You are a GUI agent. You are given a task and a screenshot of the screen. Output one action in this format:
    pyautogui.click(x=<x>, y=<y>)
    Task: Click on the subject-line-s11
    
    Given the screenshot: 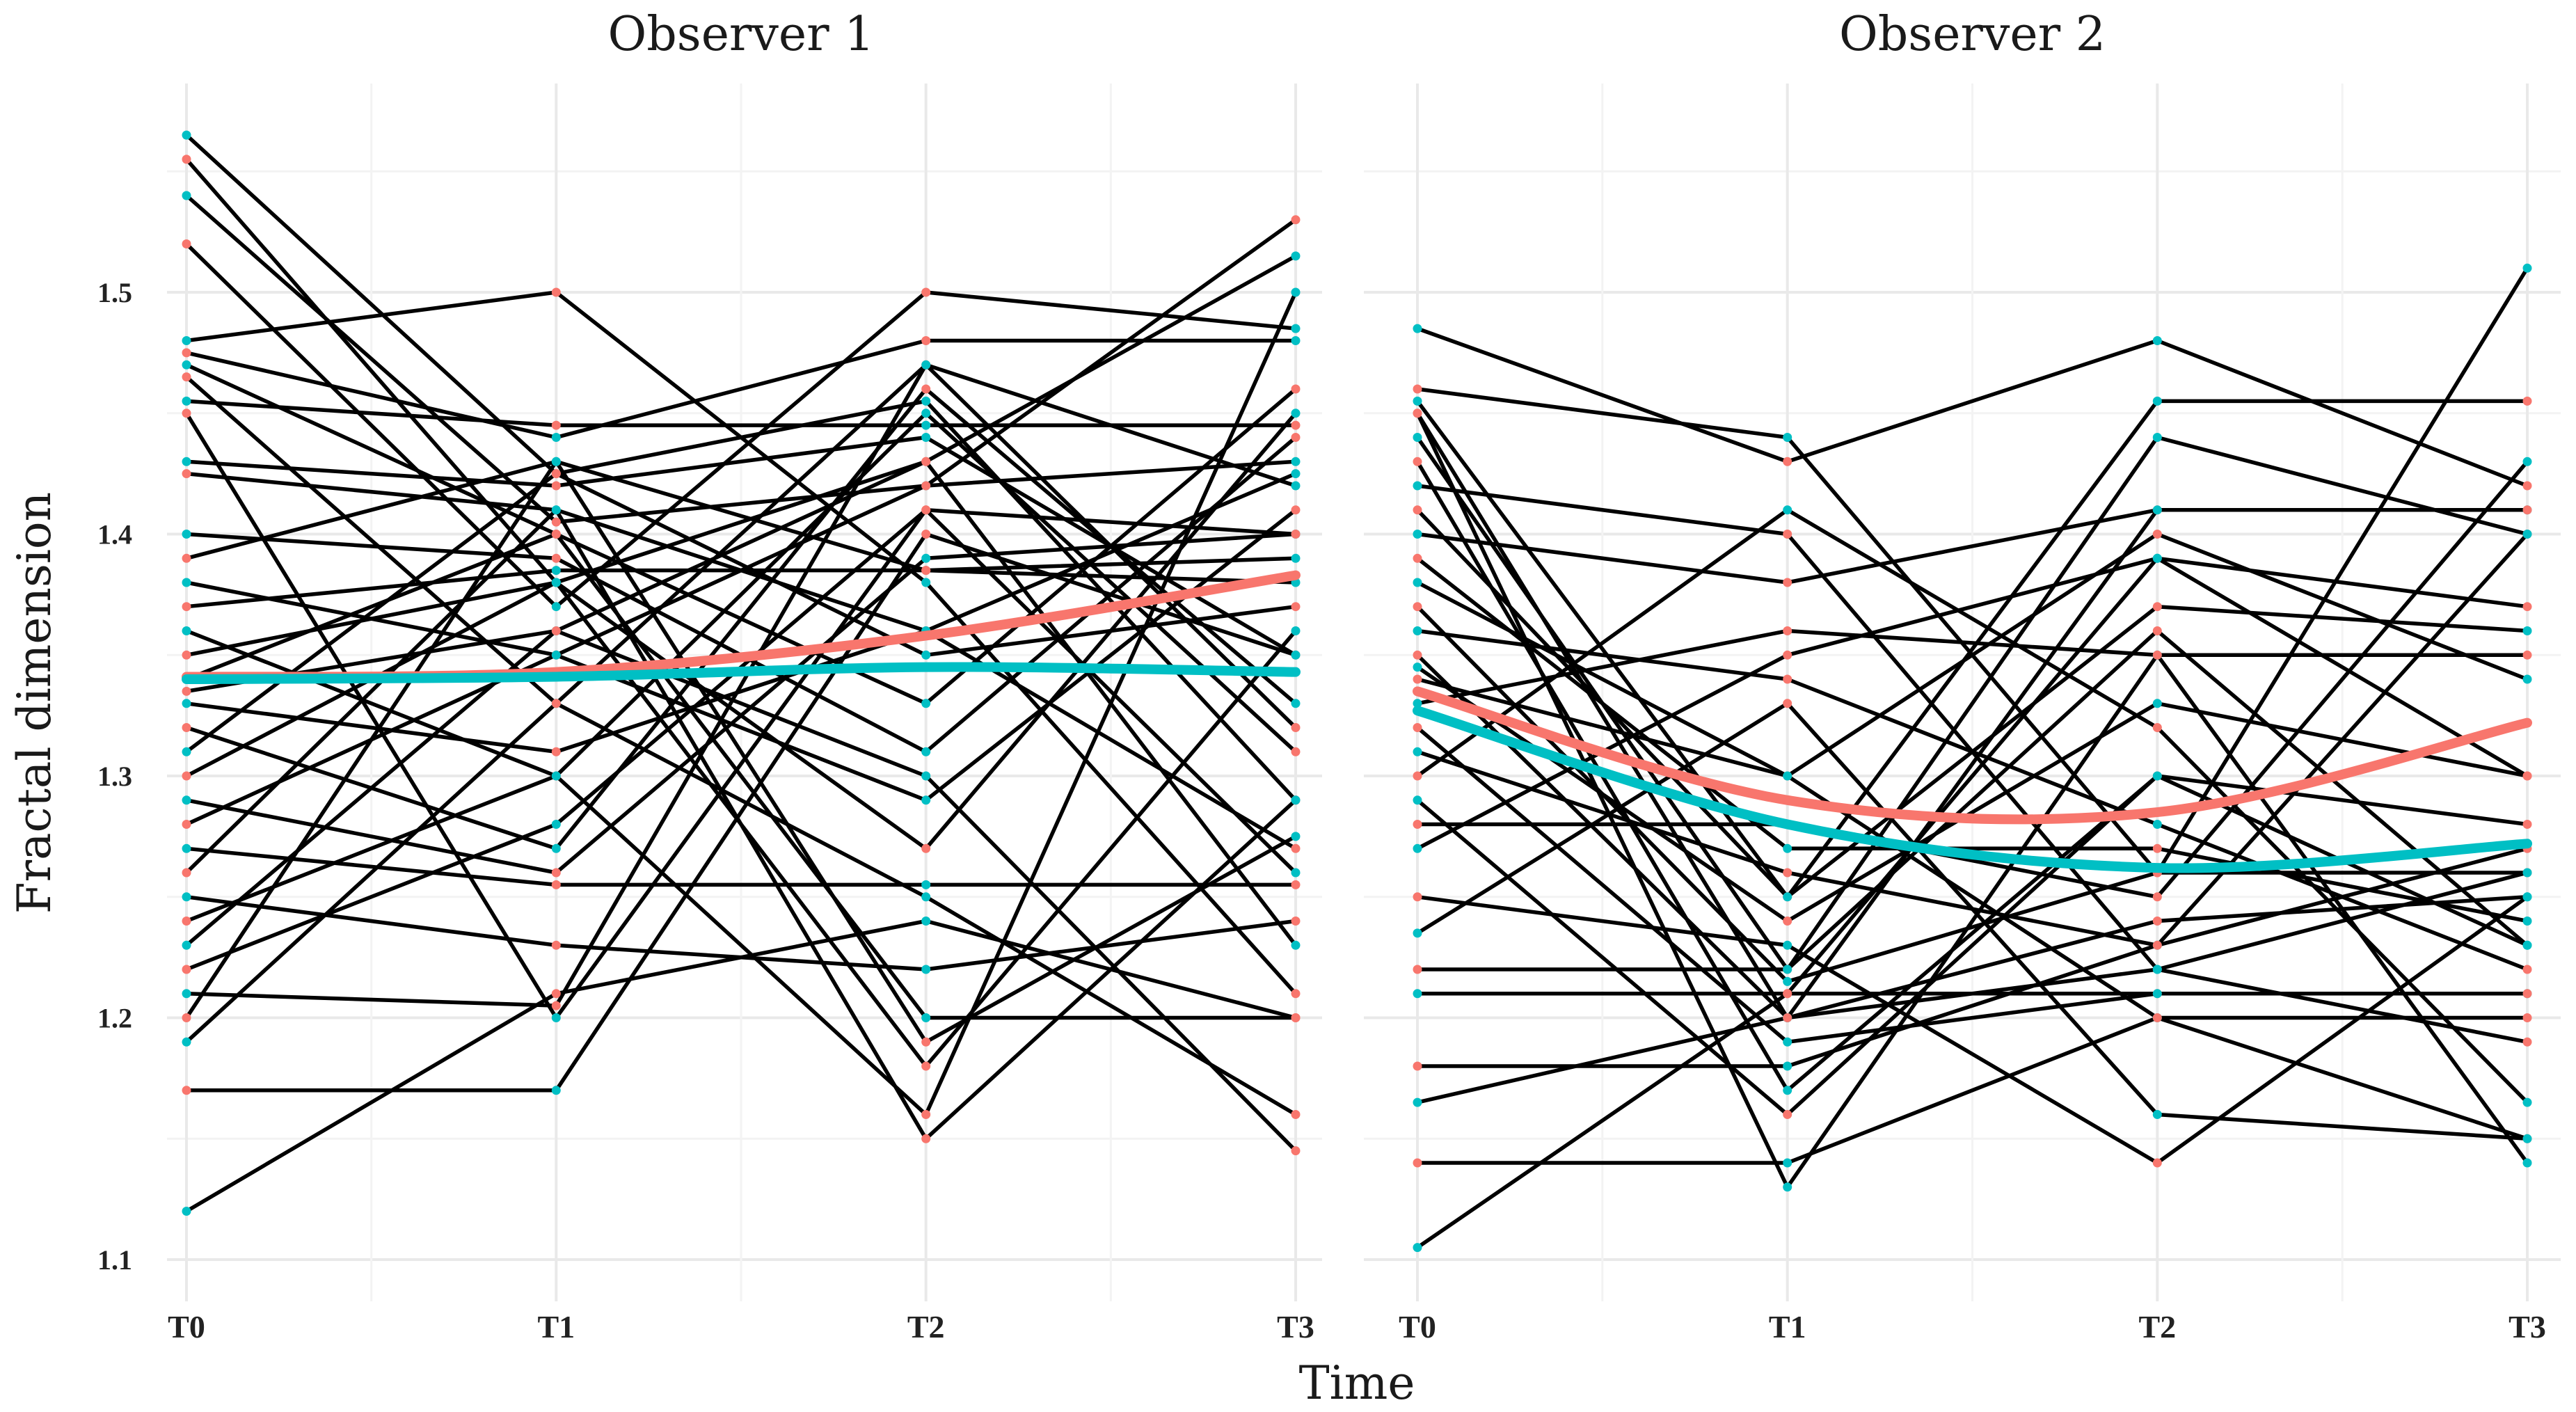 What is the action you would take?
    pyautogui.click(x=1971, y=800)
    